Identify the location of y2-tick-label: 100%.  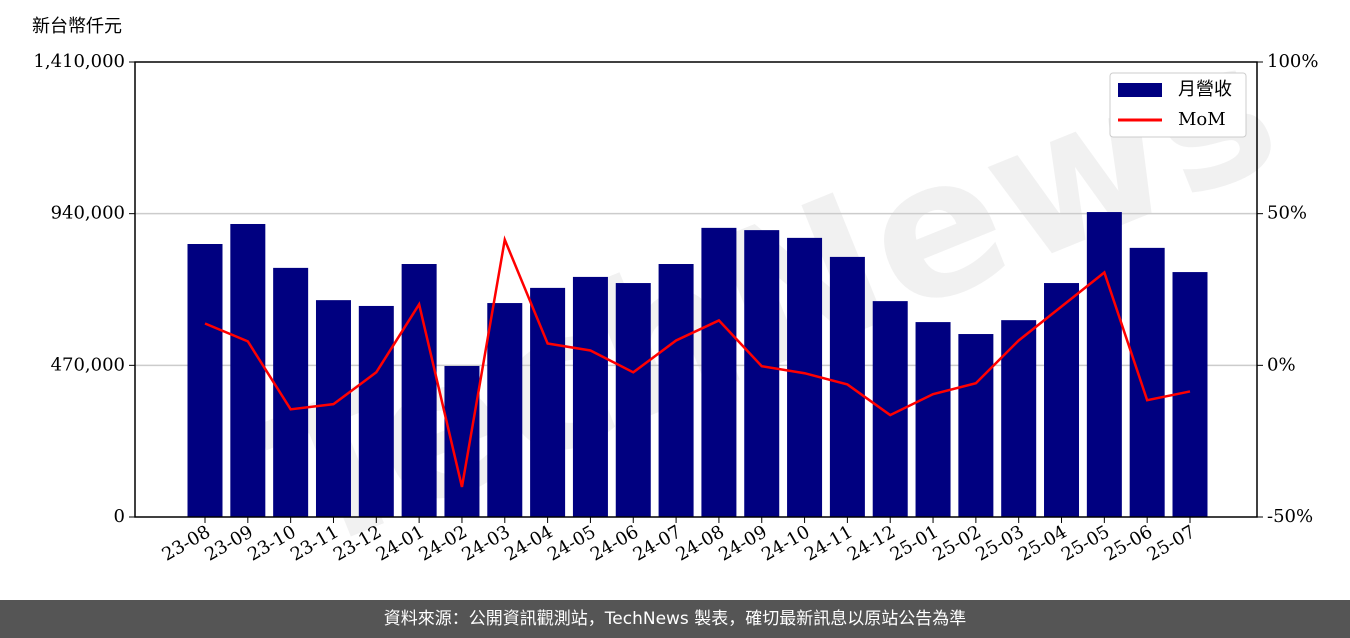
(1292, 61).